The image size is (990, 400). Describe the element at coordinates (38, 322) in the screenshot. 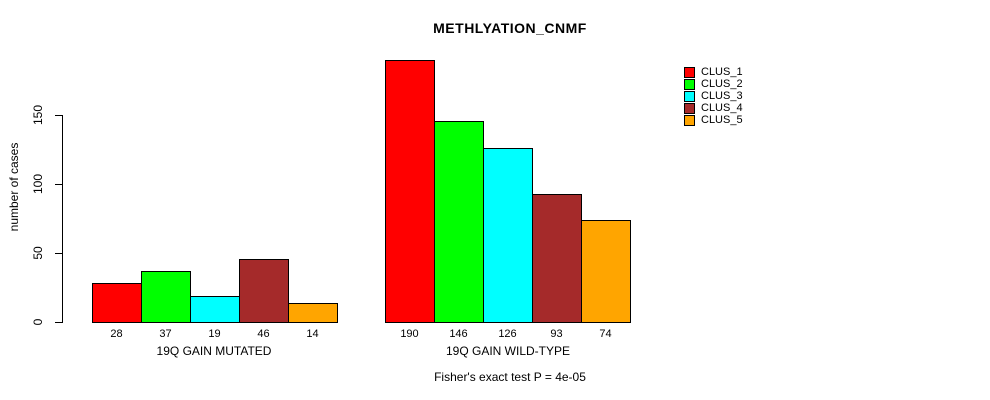

I see `y-tick-label: 0` at that location.